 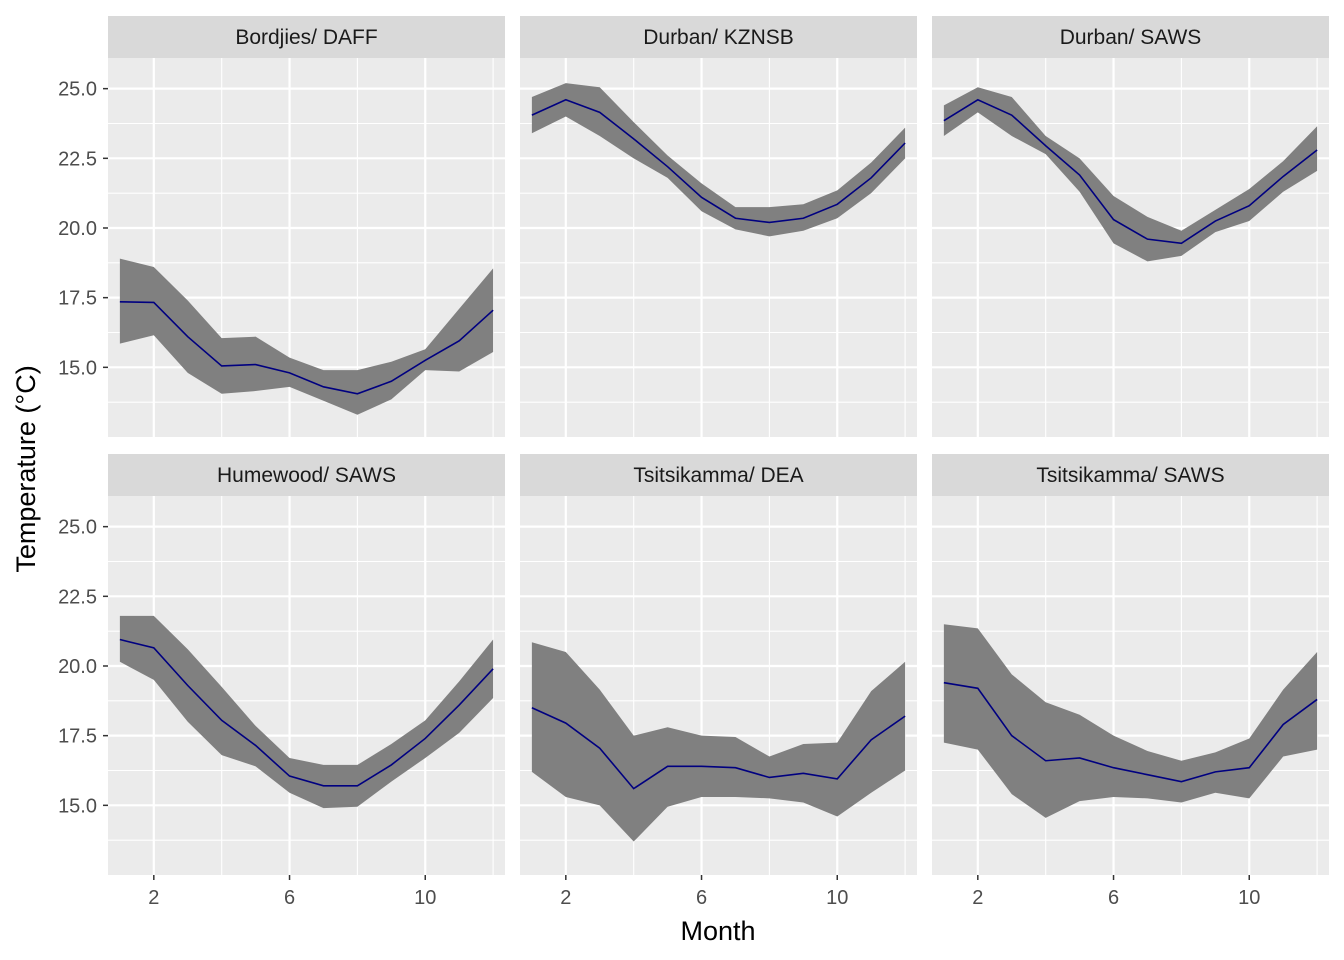 I want to click on facet-strip-label: Humewood/ SAWS, so click(x=306, y=475).